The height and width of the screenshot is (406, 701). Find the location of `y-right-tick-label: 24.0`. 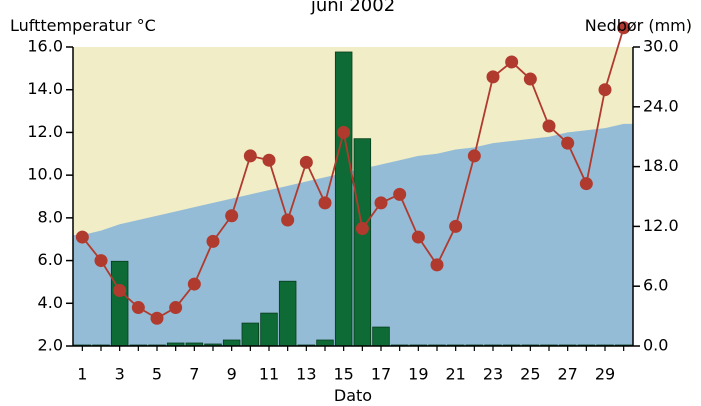

y-right-tick-label: 24.0 is located at coordinates (661, 105).